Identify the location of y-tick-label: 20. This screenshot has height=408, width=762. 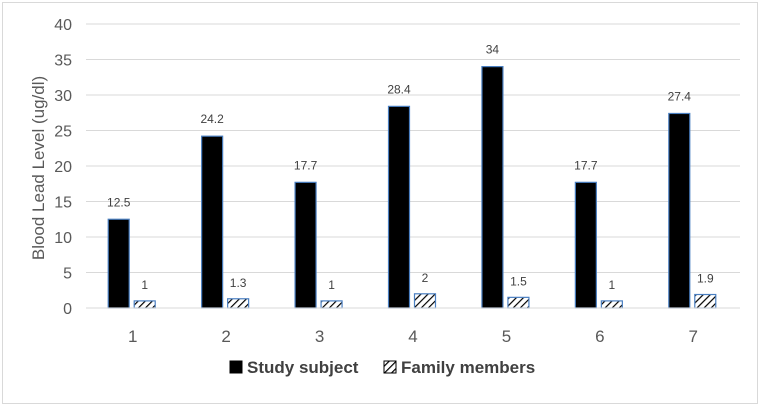
(63, 167).